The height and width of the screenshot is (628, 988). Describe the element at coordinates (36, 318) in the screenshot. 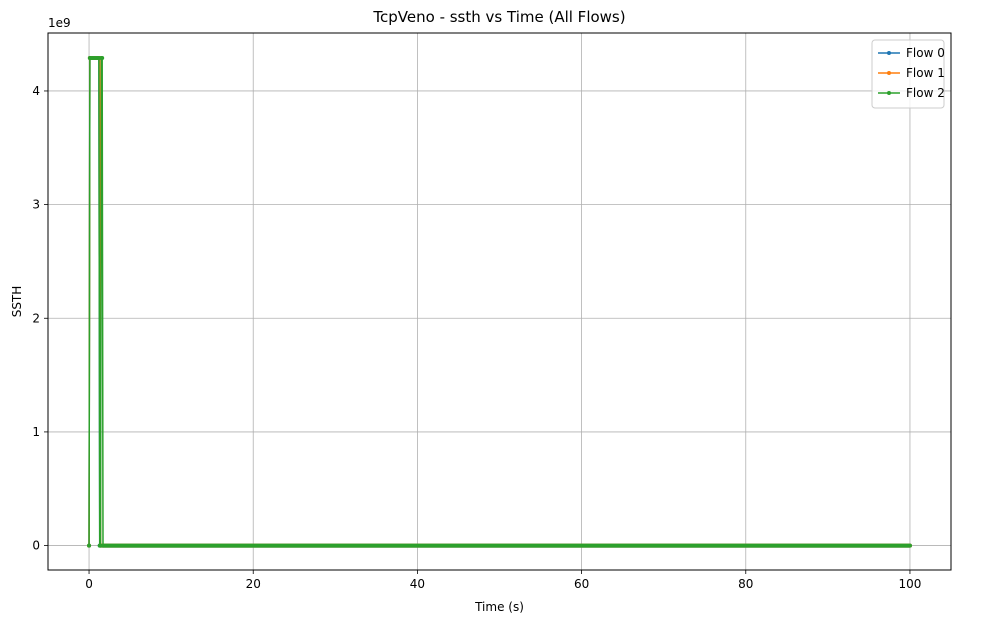

I see `y-tick-label: 2` at that location.